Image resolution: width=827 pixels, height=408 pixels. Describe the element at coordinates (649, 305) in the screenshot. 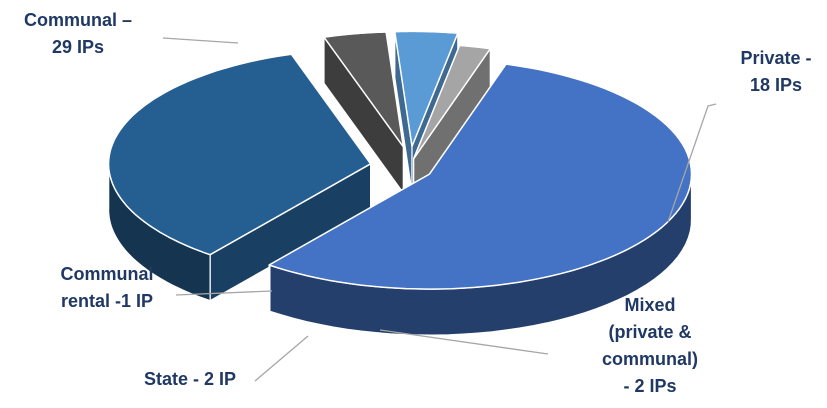

I see `data-label-mixed-line-1: Mixed` at that location.